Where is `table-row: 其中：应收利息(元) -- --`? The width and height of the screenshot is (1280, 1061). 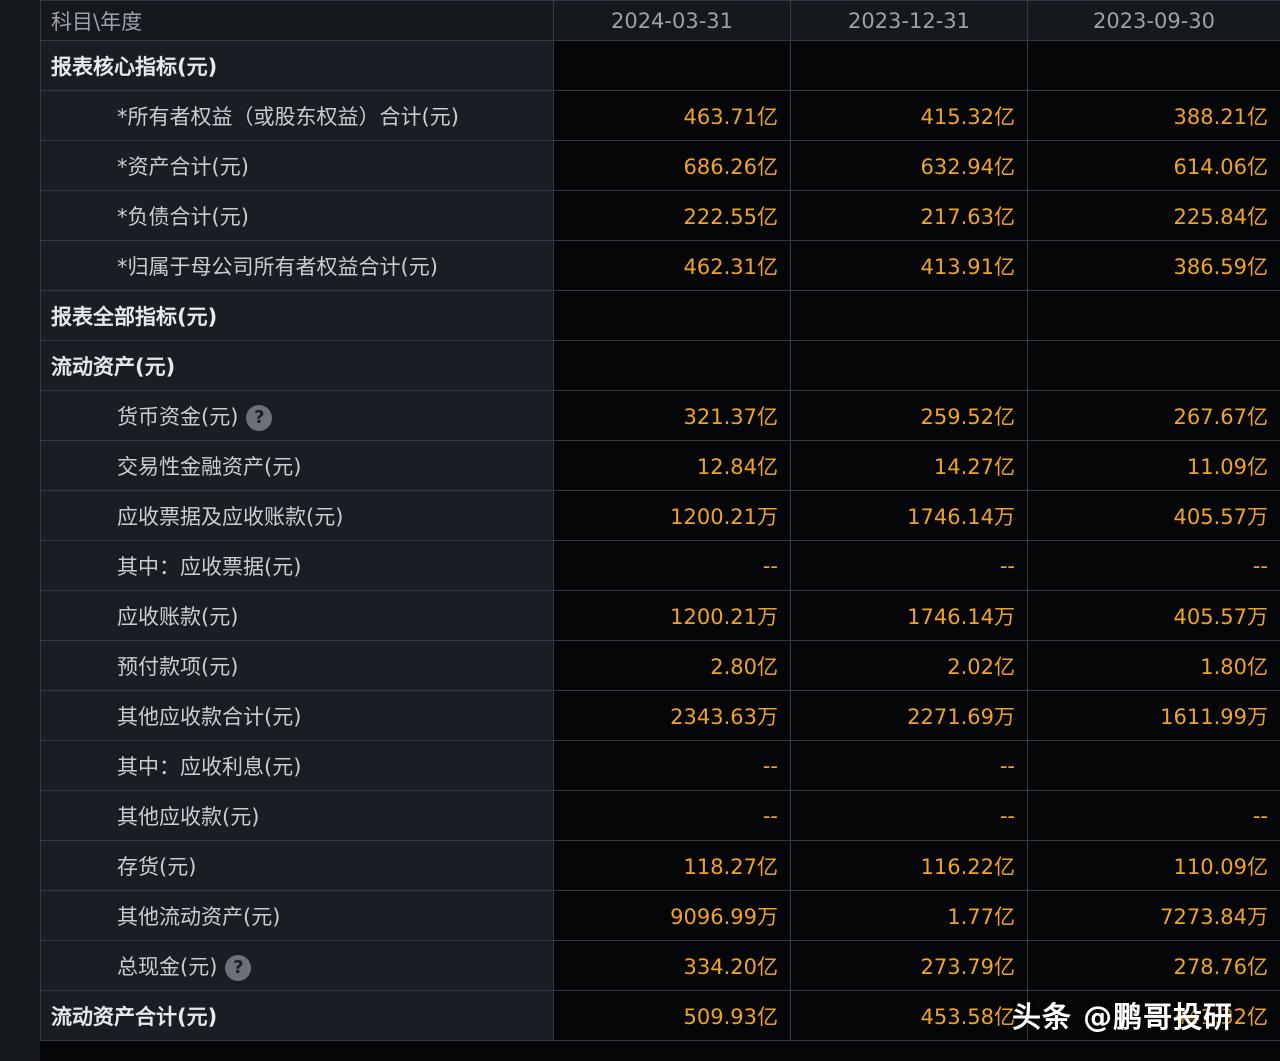 table-row: 其中：应收利息(元) -- -- is located at coordinates (660, 765).